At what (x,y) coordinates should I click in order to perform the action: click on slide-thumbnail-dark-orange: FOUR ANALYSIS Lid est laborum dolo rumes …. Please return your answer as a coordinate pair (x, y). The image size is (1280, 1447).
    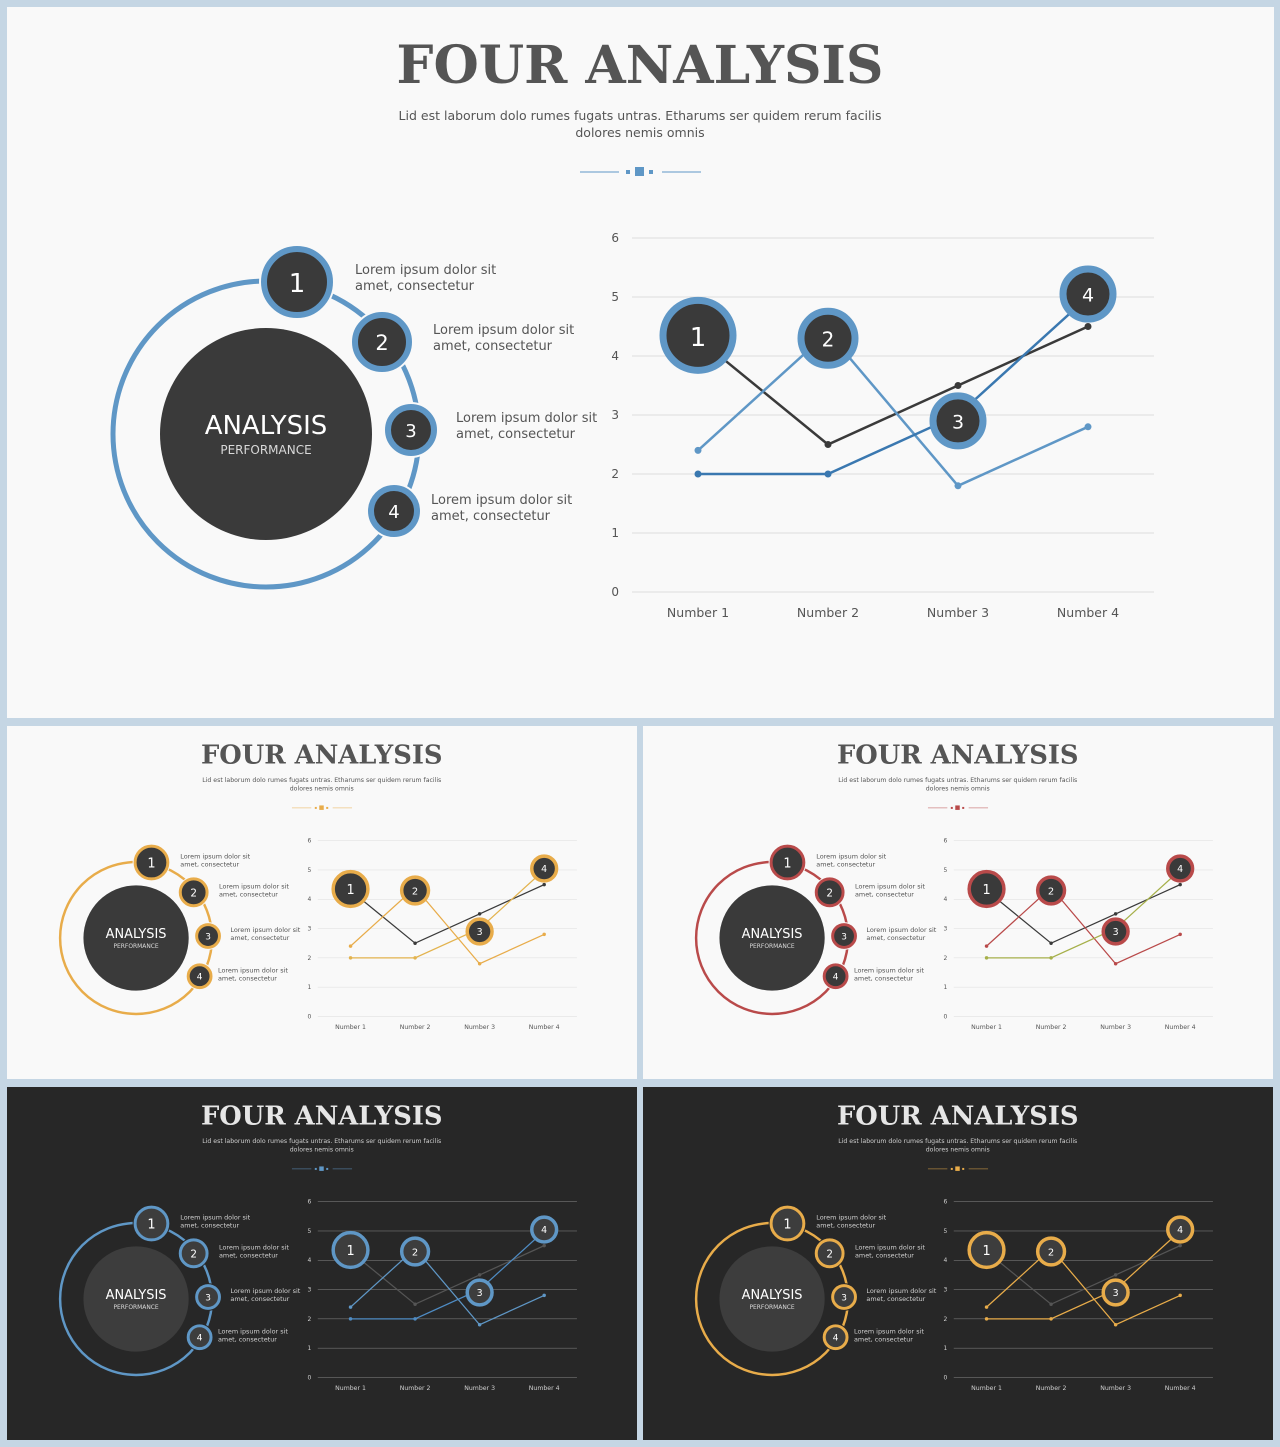
    Looking at the image, I should click on (958, 1263).